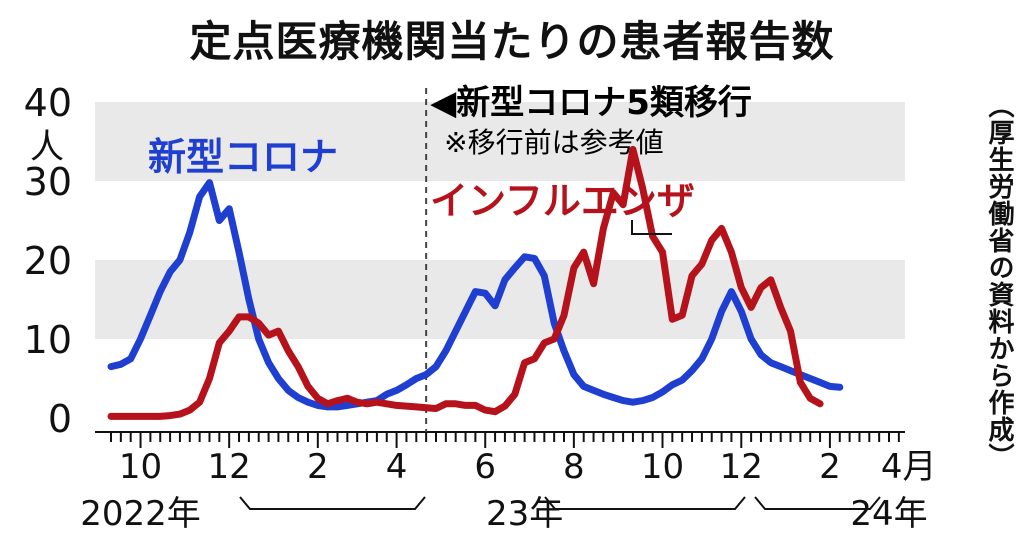 Image resolution: width=1024 pixels, height=539 pixels. What do you see at coordinates (397, 467) in the screenshot?
I see `x-tick-label: 4` at bounding box center [397, 467].